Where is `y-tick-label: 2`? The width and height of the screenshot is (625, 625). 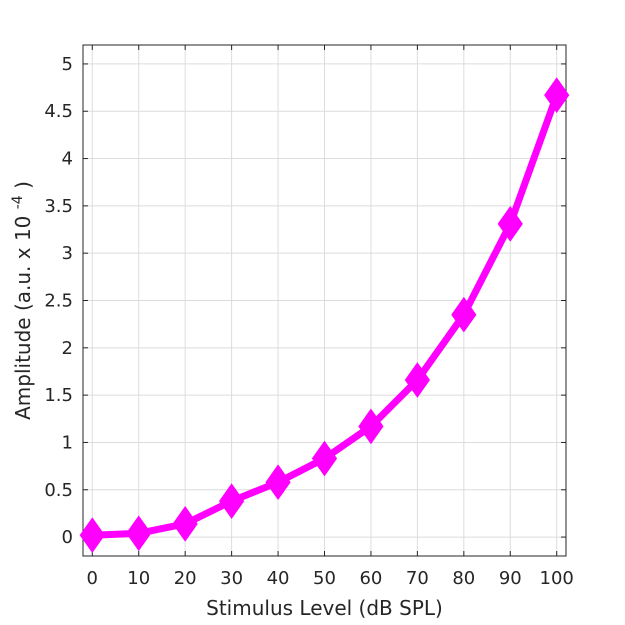
y-tick-label: 2 is located at coordinates (67, 348).